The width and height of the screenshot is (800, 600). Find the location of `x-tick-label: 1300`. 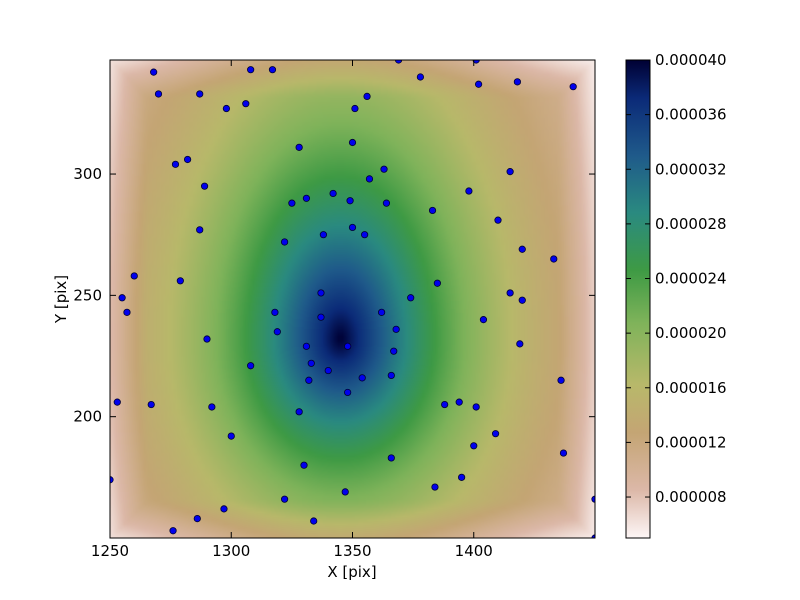

x-tick-label: 1300 is located at coordinates (231, 551).